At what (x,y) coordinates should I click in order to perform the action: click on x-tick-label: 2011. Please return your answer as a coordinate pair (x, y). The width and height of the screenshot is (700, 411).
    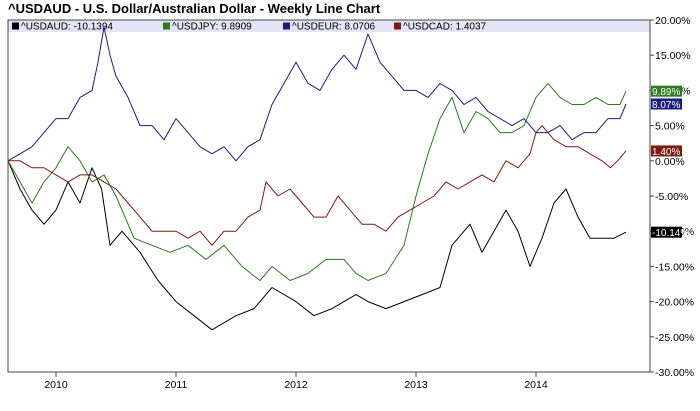
    Looking at the image, I should click on (176, 385).